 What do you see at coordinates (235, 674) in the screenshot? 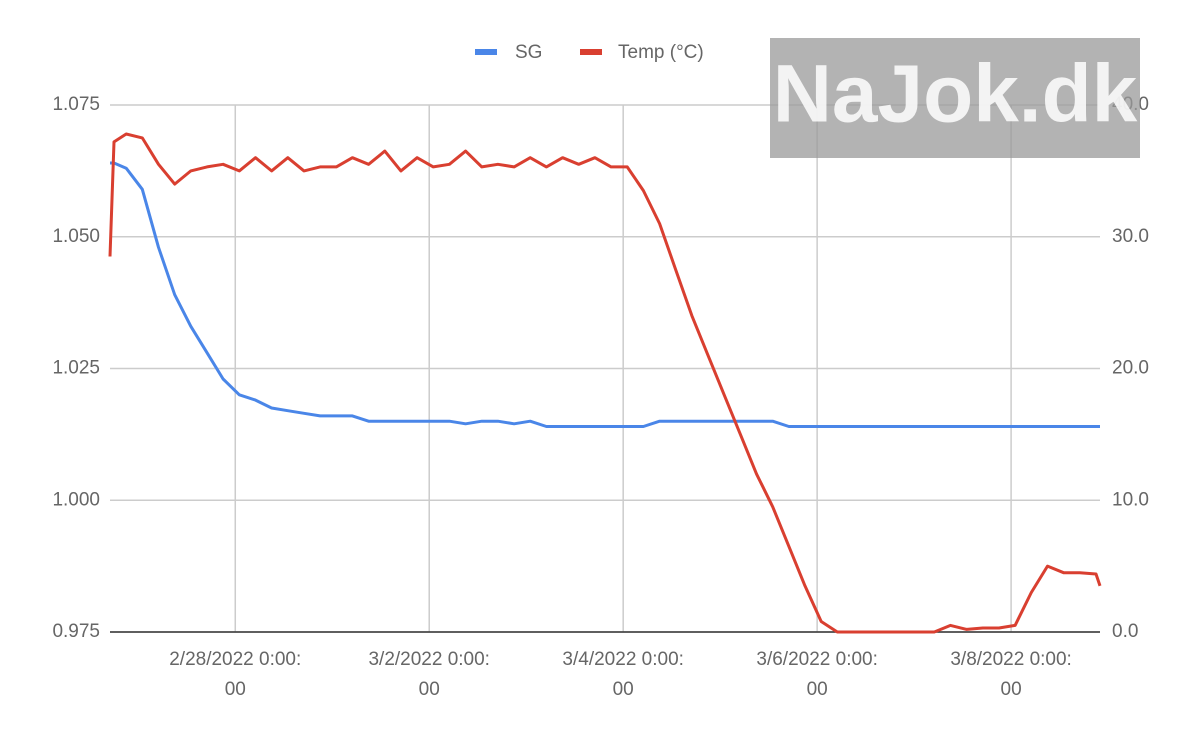
I see `x-tick-label: 2/28/2022 0:00: 00` at bounding box center [235, 674].